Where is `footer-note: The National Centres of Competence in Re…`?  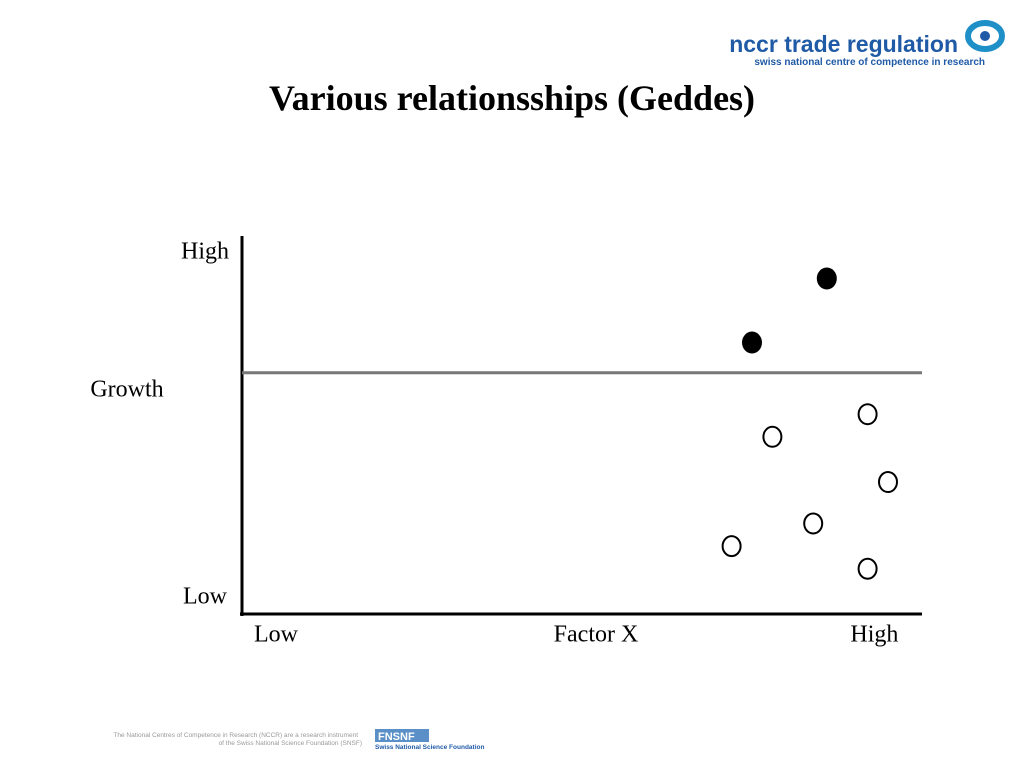 footer-note: The National Centres of Competence in Re… is located at coordinates (235, 735).